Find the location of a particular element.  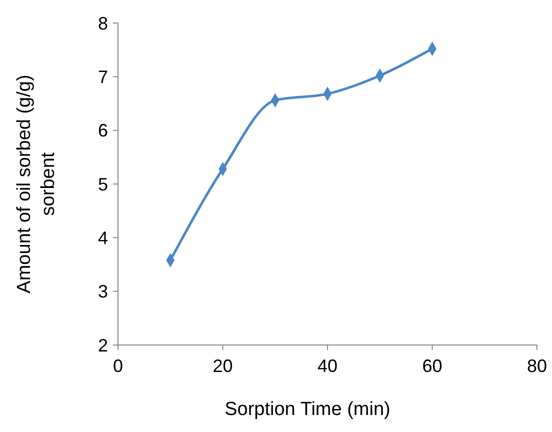

y-tick-label: 3 is located at coordinates (103, 292).